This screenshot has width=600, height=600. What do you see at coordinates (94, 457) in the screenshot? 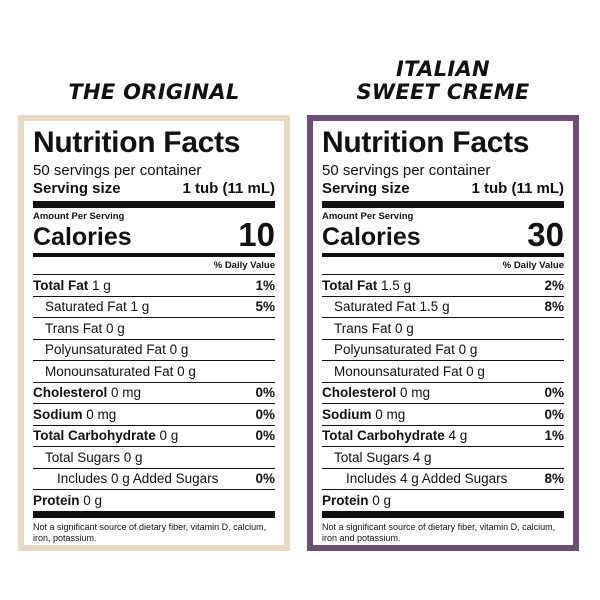
I see `nutrient-amount: Total Sugars 0 g` at bounding box center [94, 457].